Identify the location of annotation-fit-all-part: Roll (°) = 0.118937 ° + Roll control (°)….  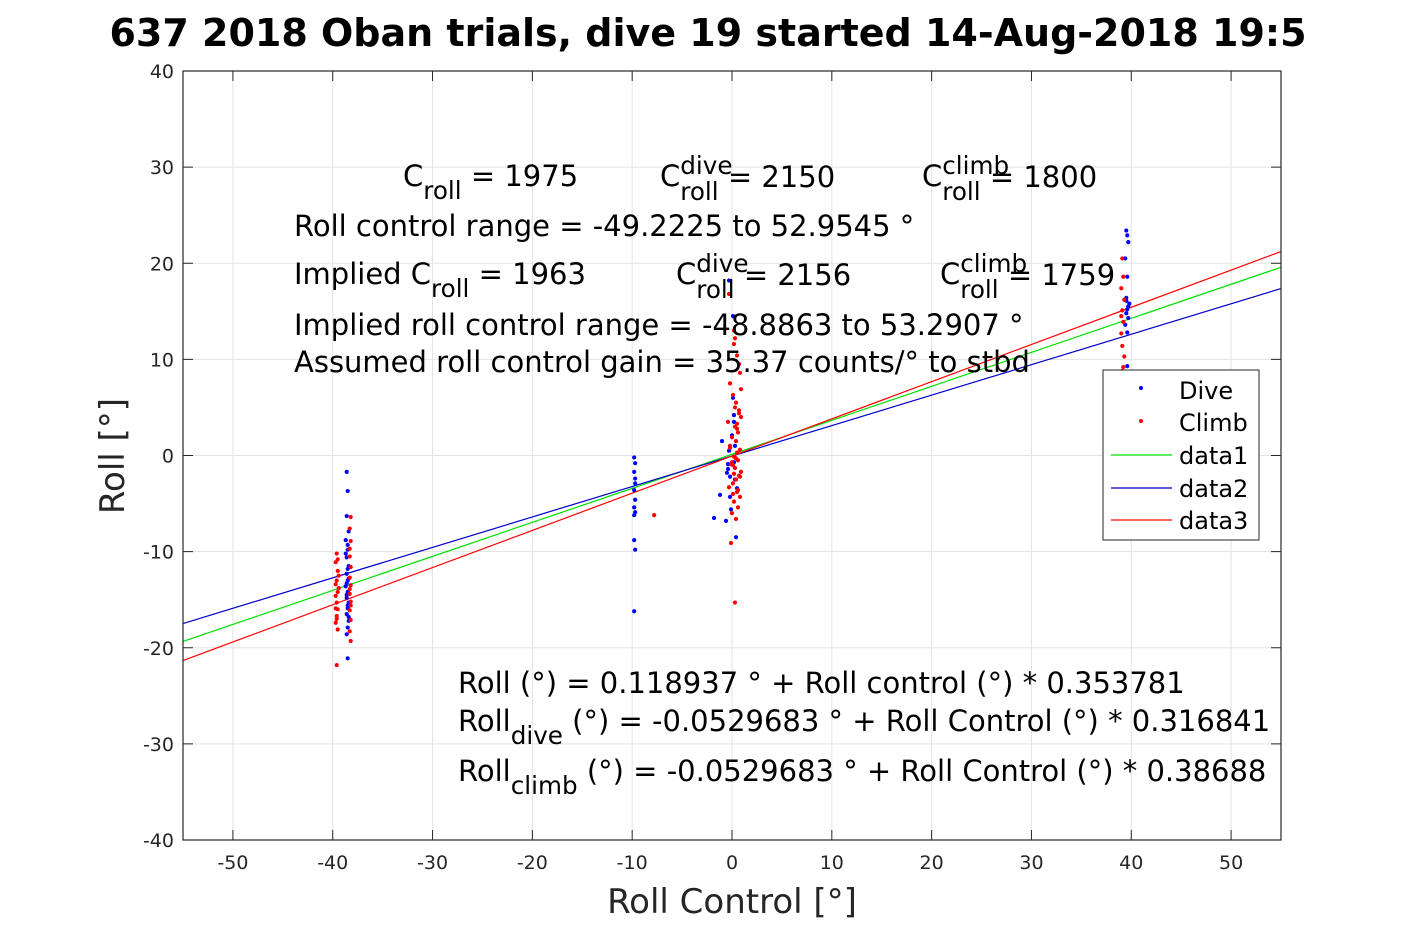
(821, 683).